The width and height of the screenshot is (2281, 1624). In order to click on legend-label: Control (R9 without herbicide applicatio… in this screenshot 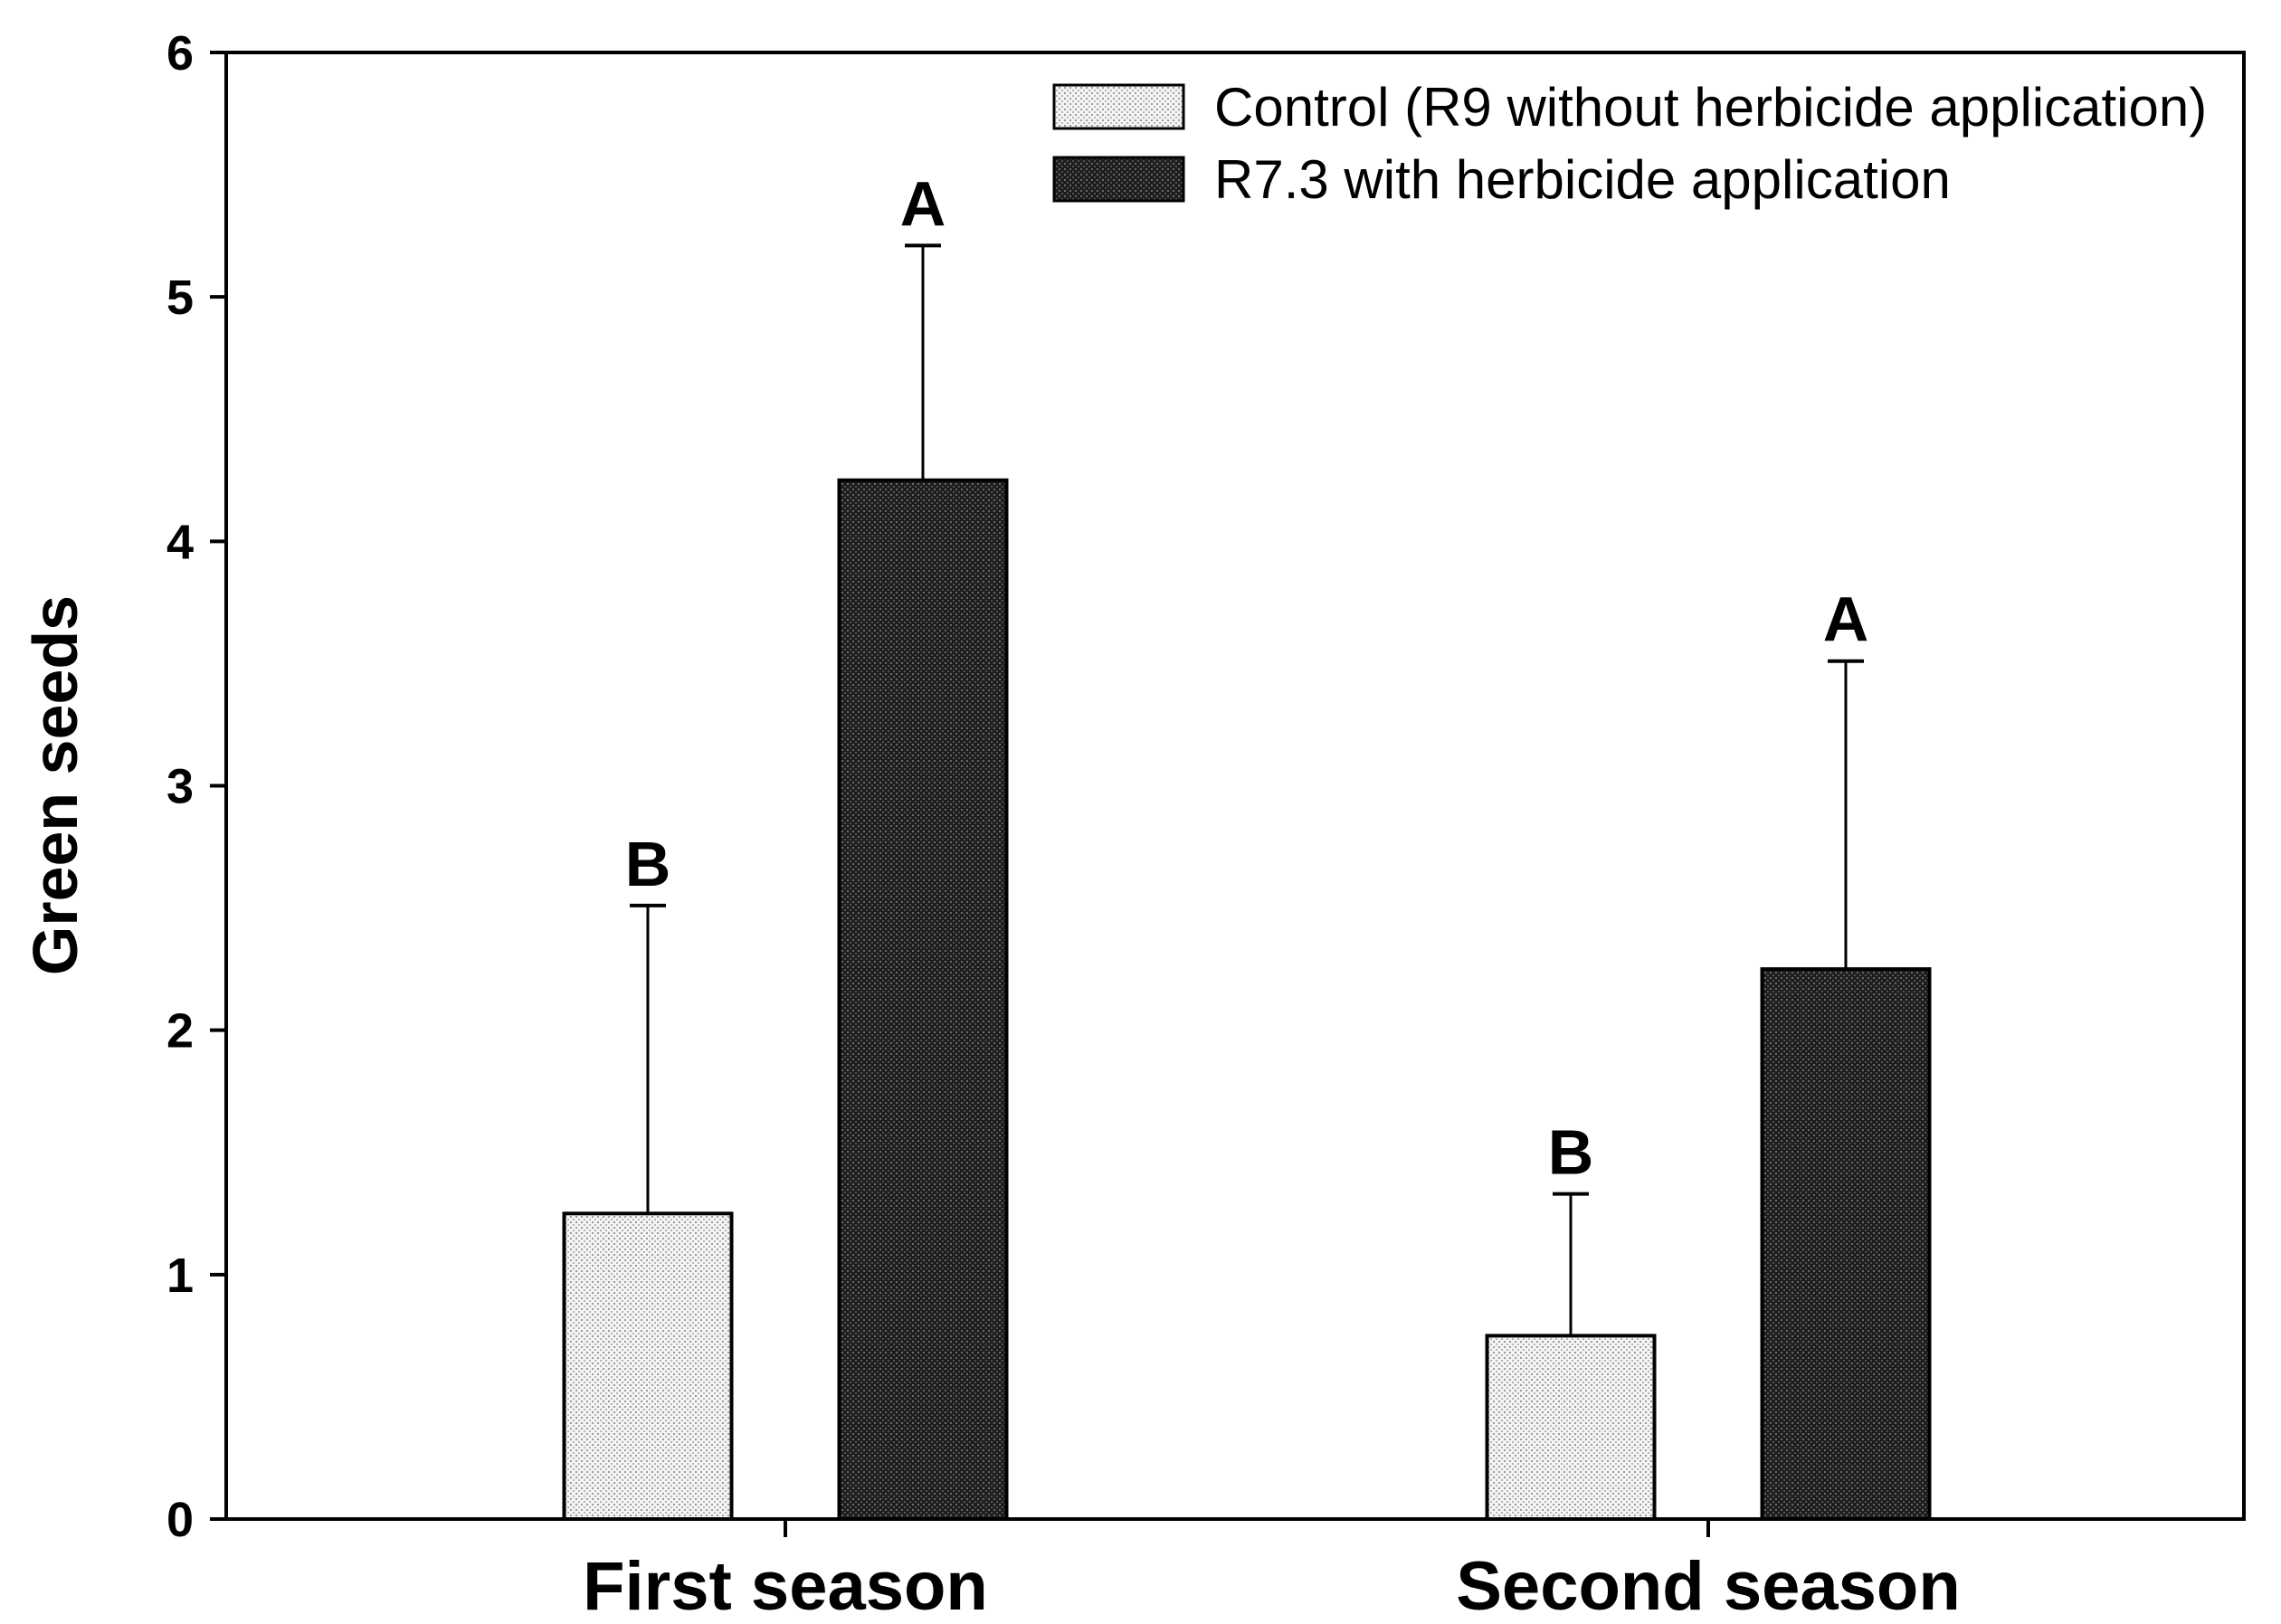, I will do `click(1710, 107)`.